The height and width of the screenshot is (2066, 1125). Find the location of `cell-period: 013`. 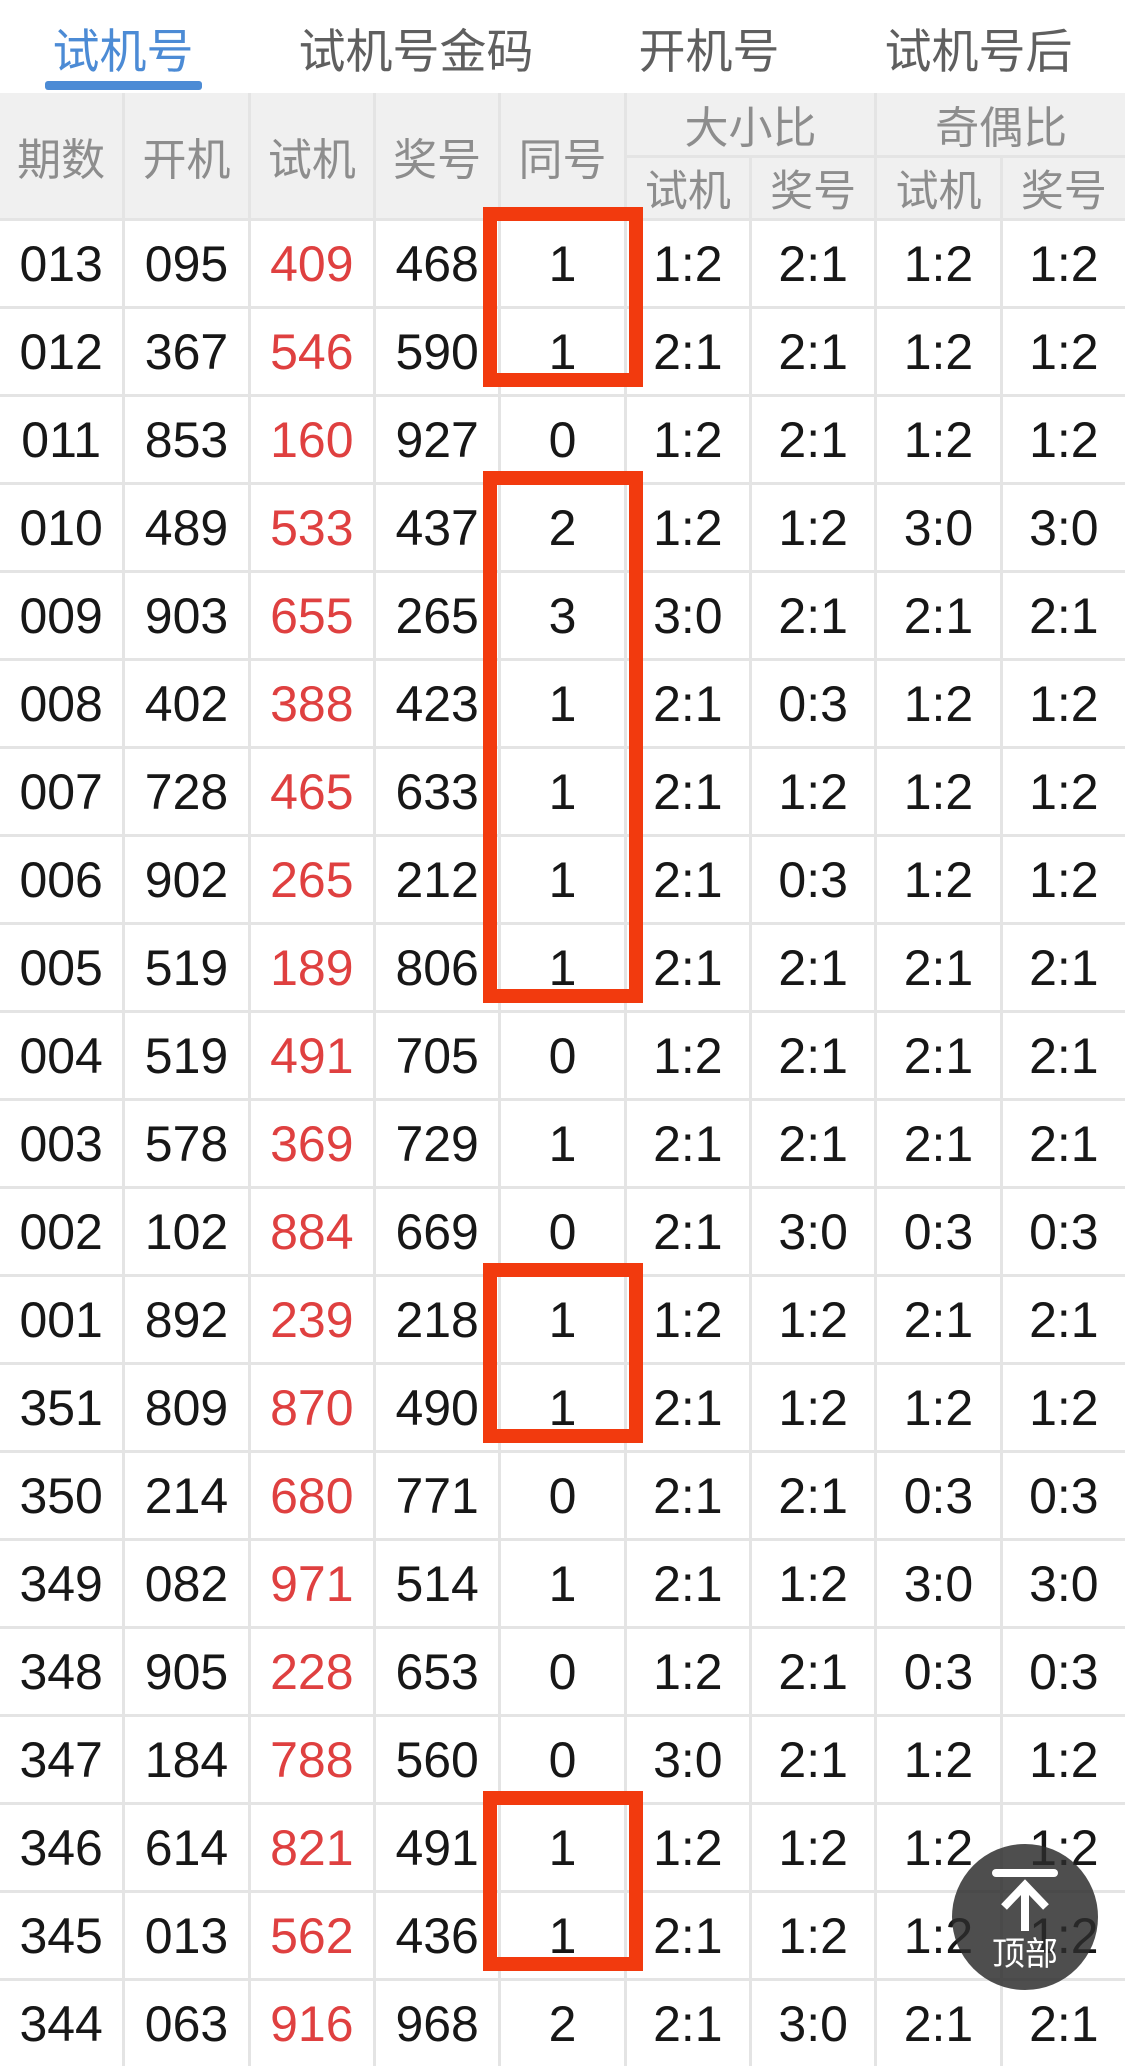

cell-period: 013 is located at coordinates (61, 263).